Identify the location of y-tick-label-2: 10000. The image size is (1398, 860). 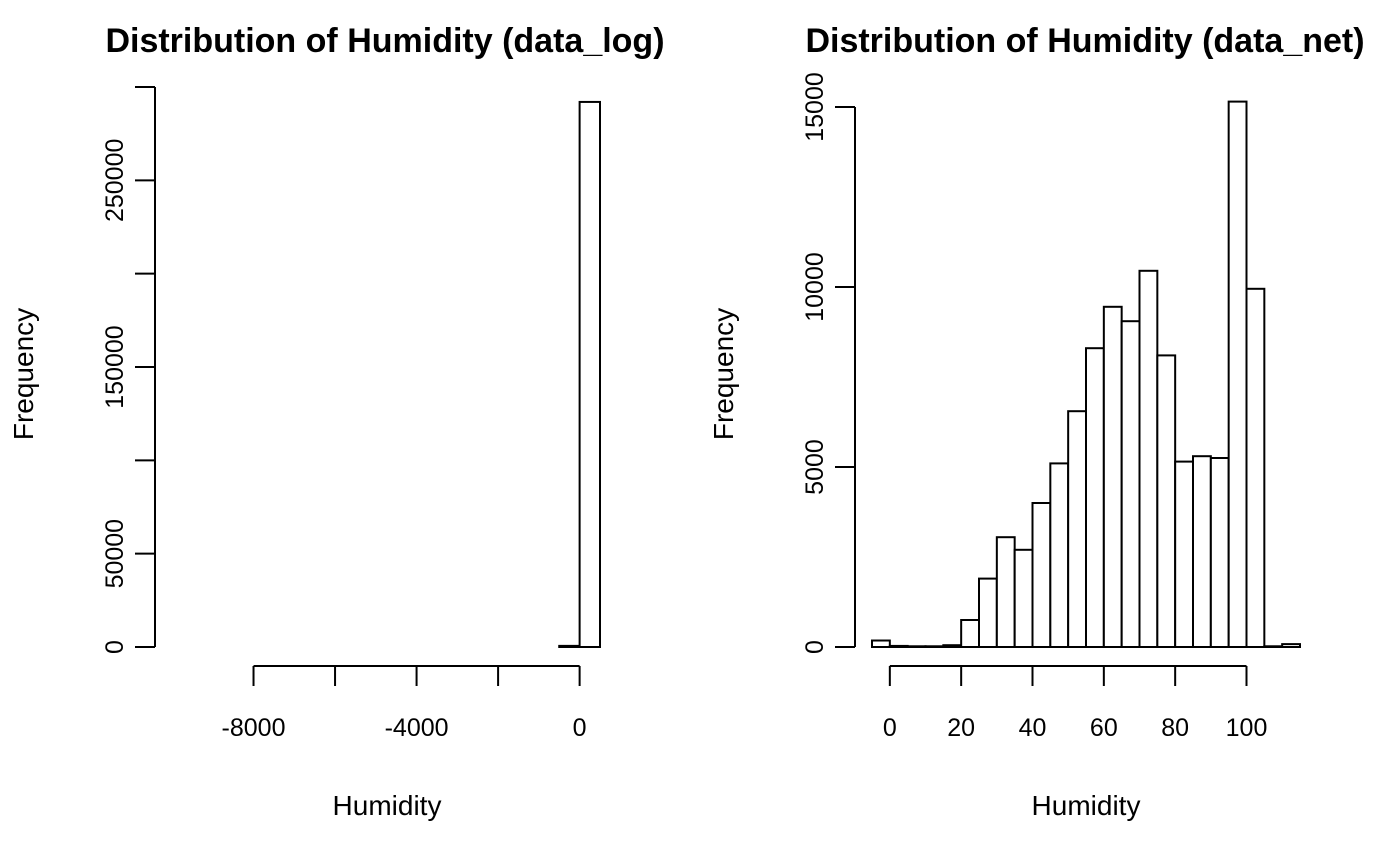
(815, 287).